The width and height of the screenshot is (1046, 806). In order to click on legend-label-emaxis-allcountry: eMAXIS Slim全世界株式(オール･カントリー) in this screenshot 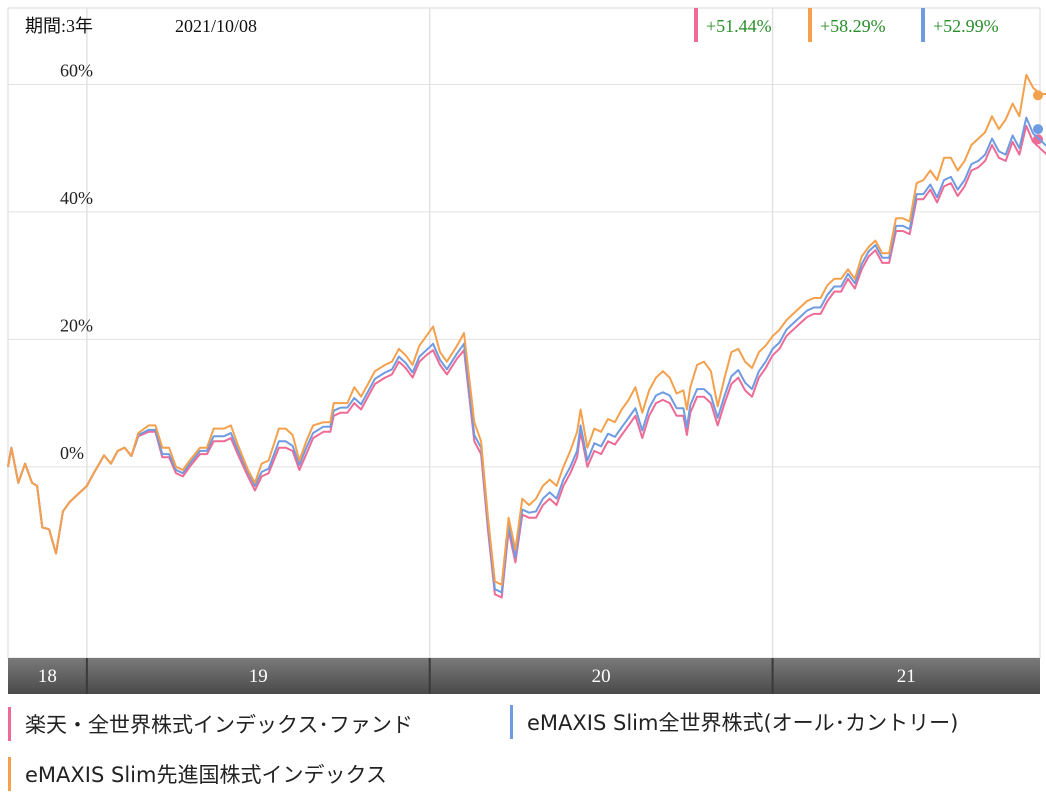, I will do `click(743, 723)`.